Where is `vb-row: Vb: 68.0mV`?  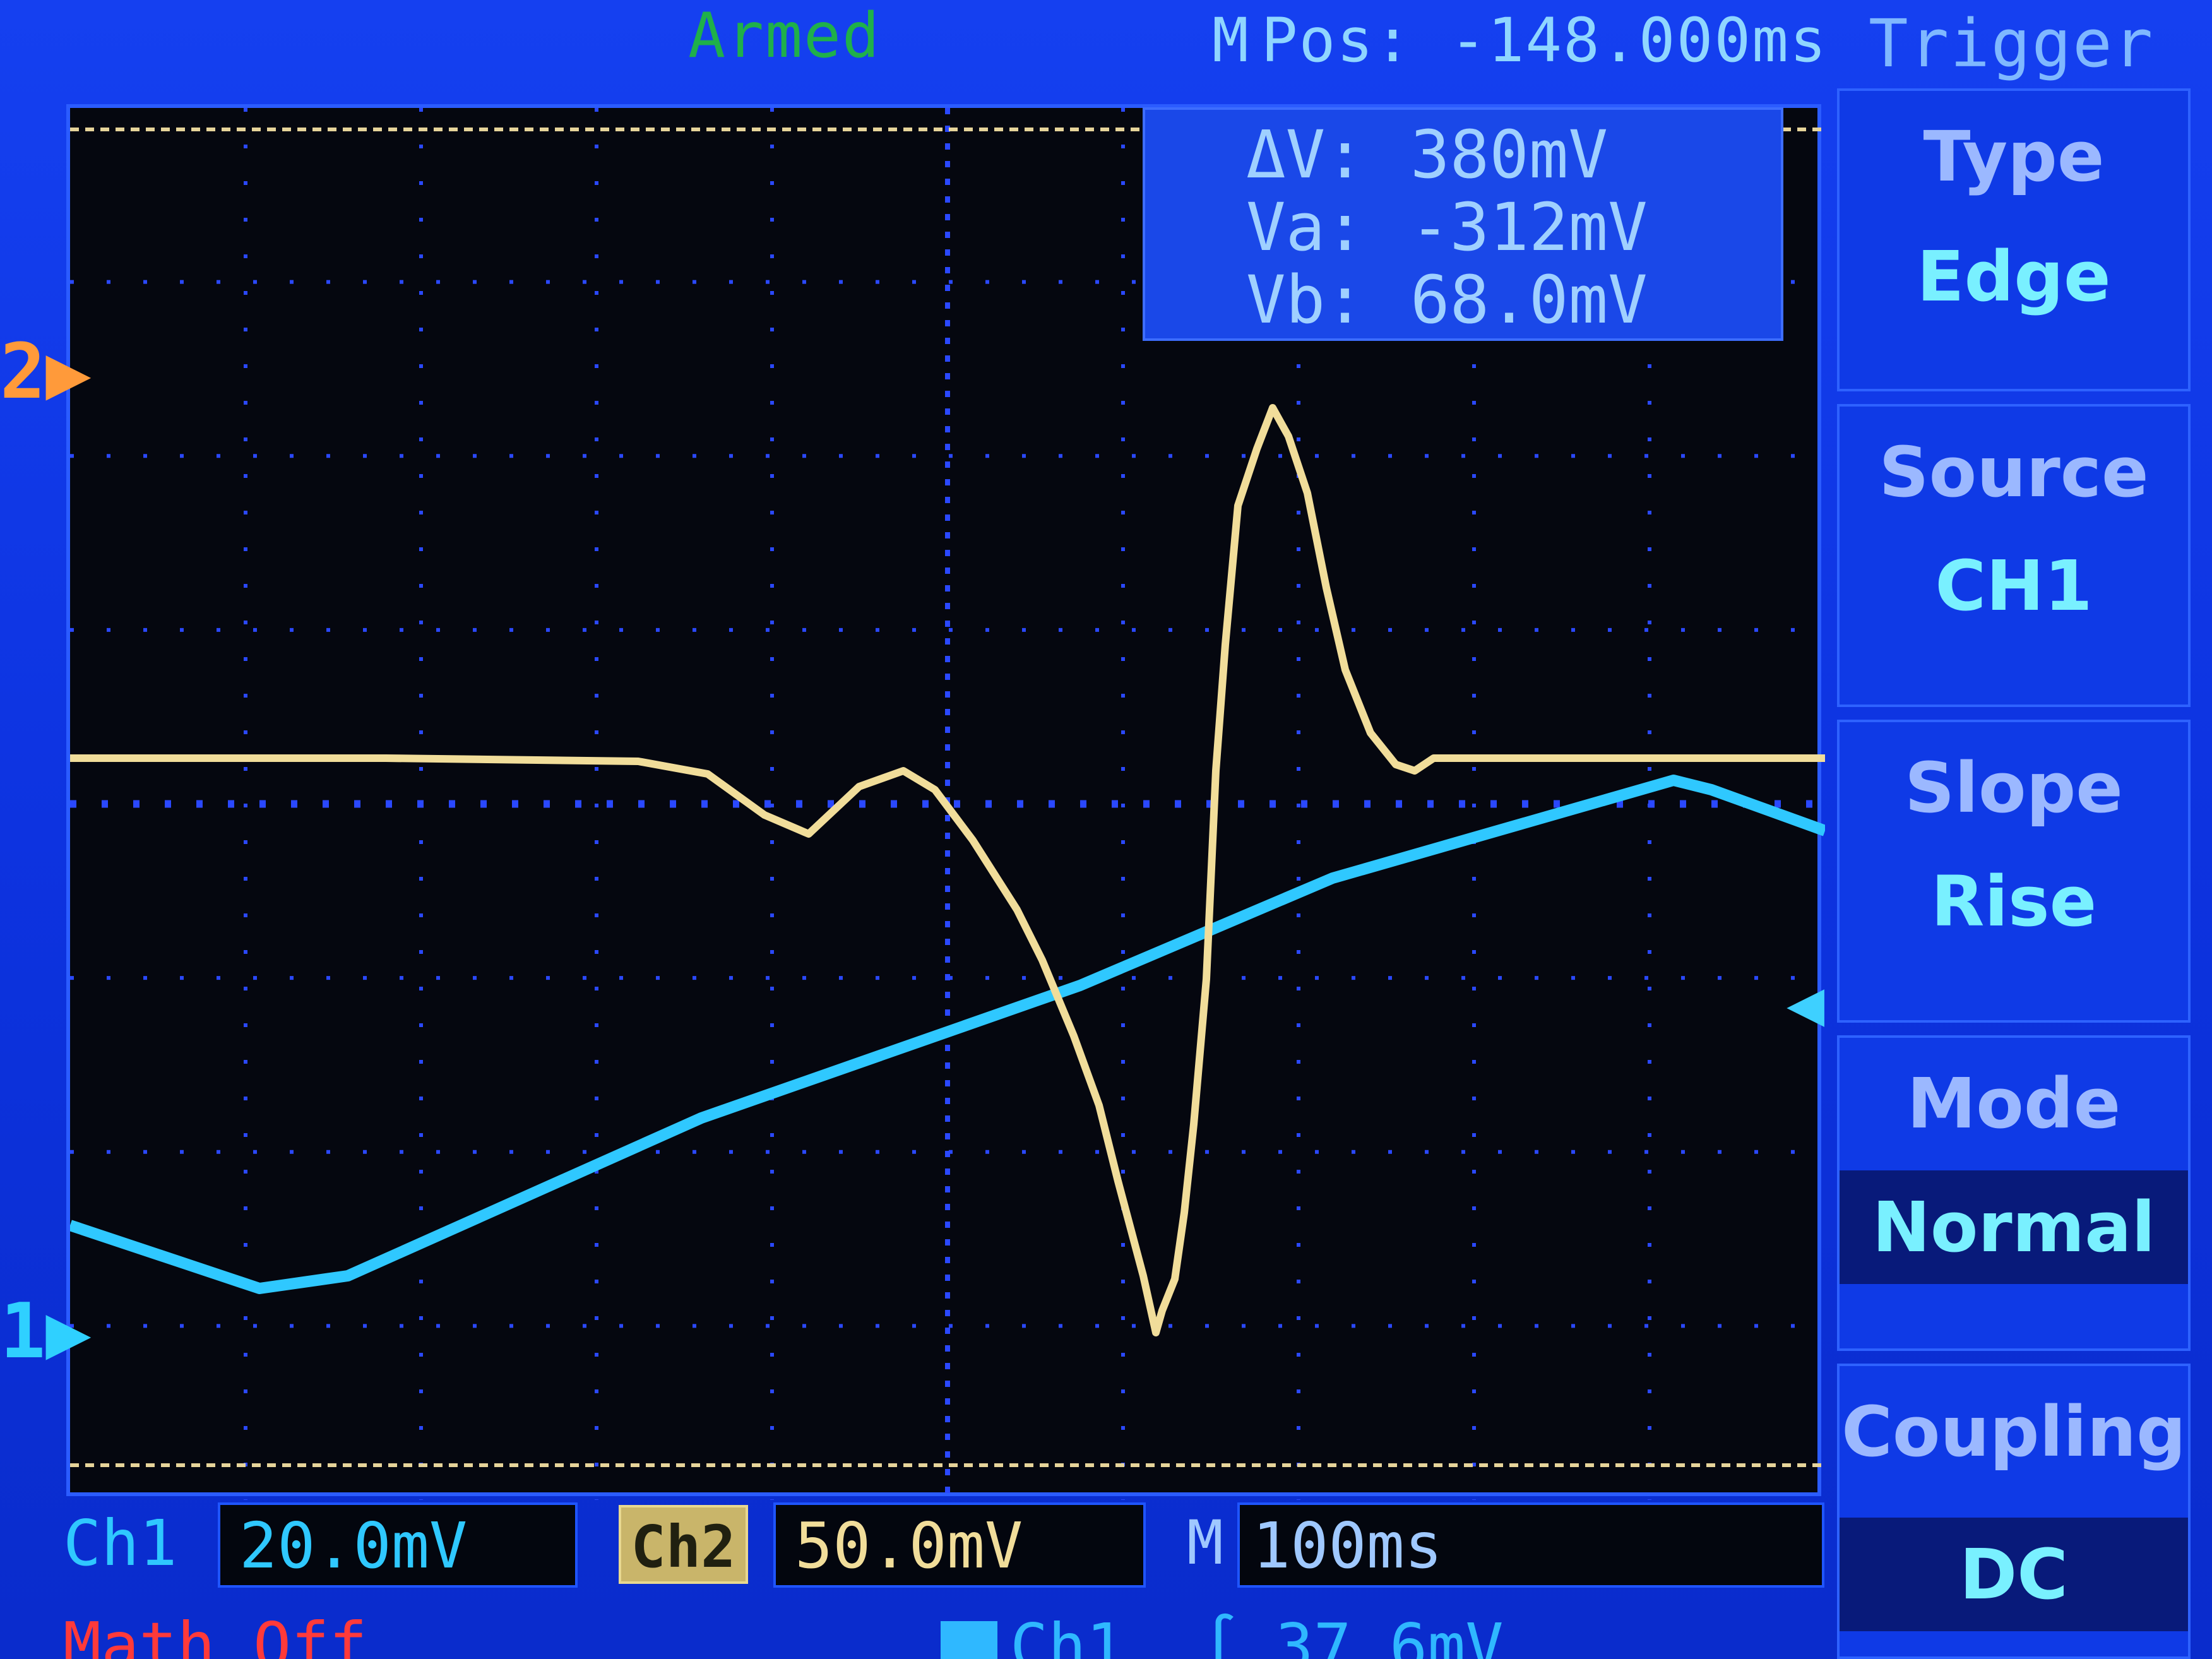 vb-row: Vb: 68.0mV is located at coordinates (1447, 299).